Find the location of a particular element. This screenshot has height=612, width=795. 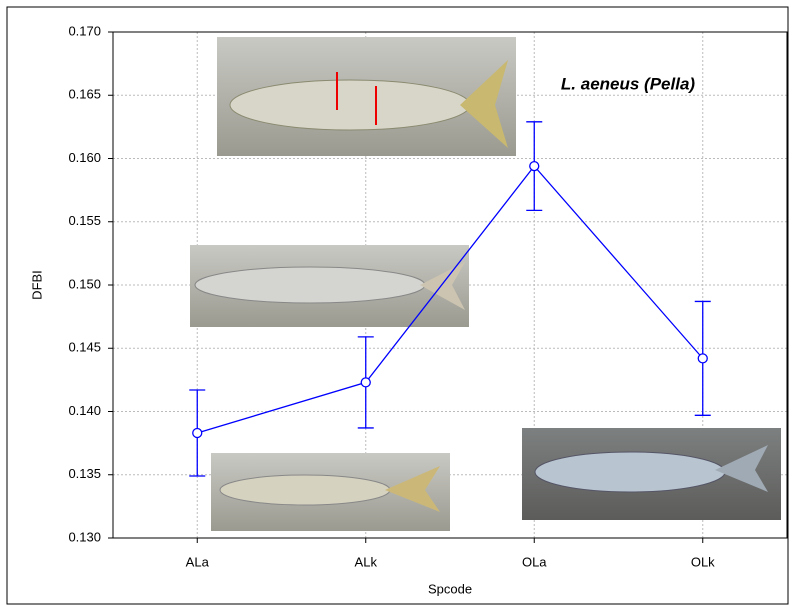

y-tick-label: 0.145 is located at coordinates (84, 347).